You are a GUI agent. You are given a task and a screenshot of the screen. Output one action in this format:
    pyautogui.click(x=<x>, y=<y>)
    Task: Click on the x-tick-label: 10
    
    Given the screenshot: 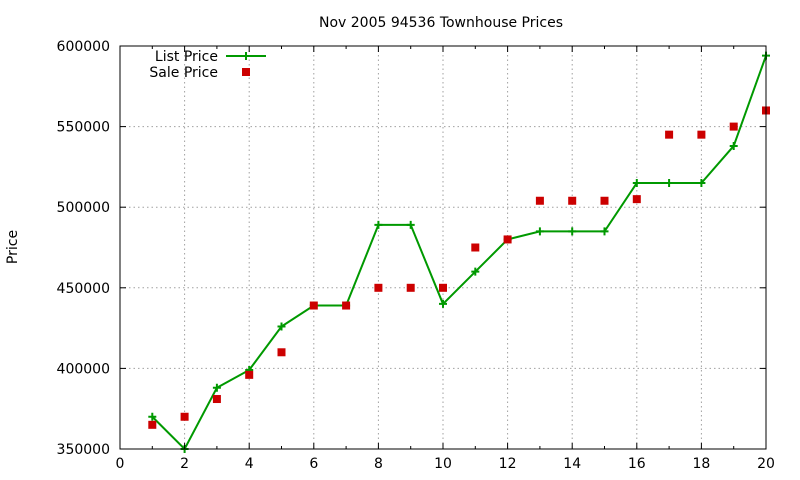 What is the action you would take?
    pyautogui.click(x=443, y=464)
    